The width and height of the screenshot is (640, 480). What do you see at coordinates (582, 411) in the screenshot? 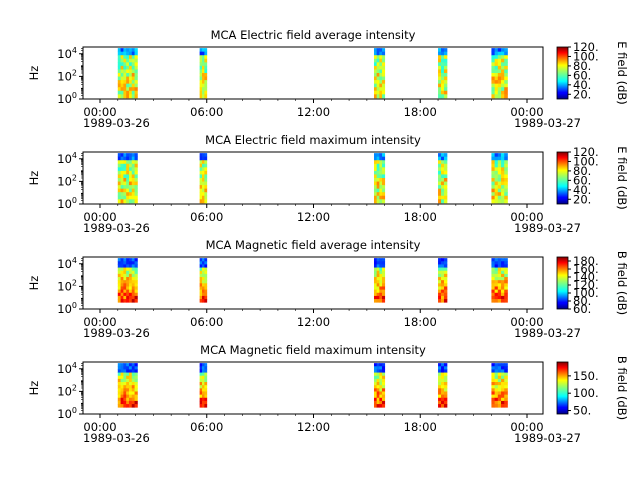
I see `colorbar-tick-label: 50.` at bounding box center [582, 411].